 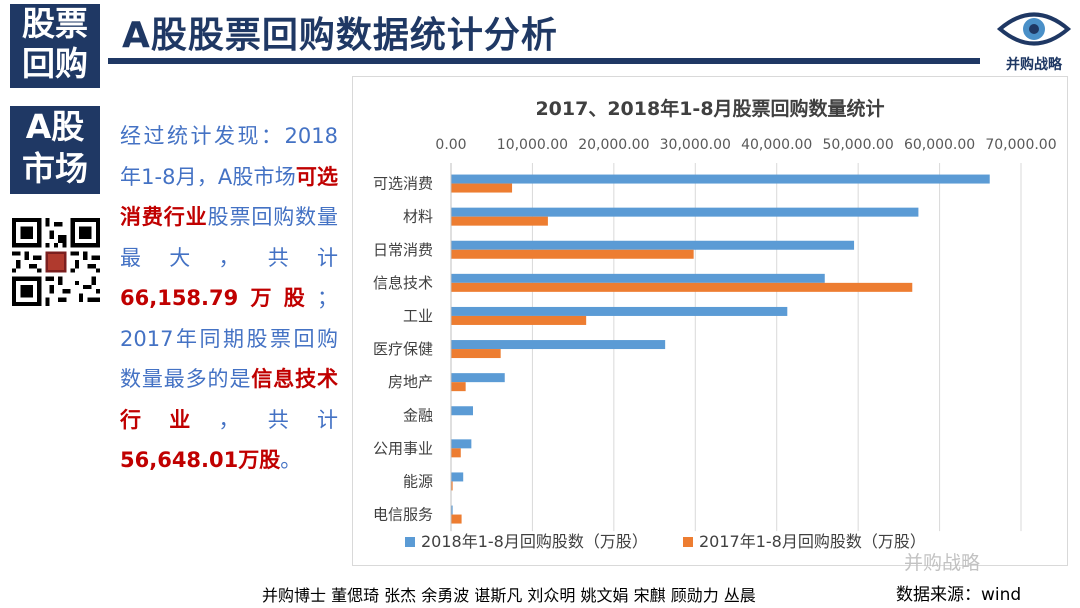 I want to click on category-label: 电信服务, so click(x=403, y=515).